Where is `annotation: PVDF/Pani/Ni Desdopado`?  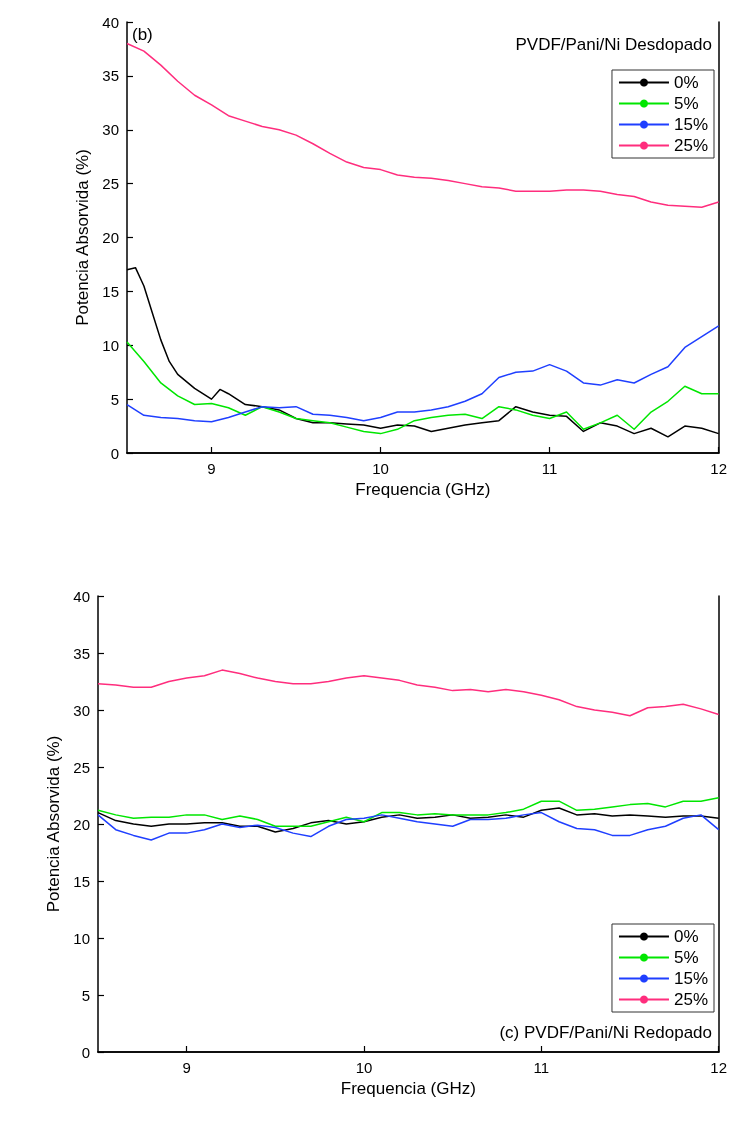 annotation: PVDF/Pani/Ni Desdopado is located at coordinates (613, 44).